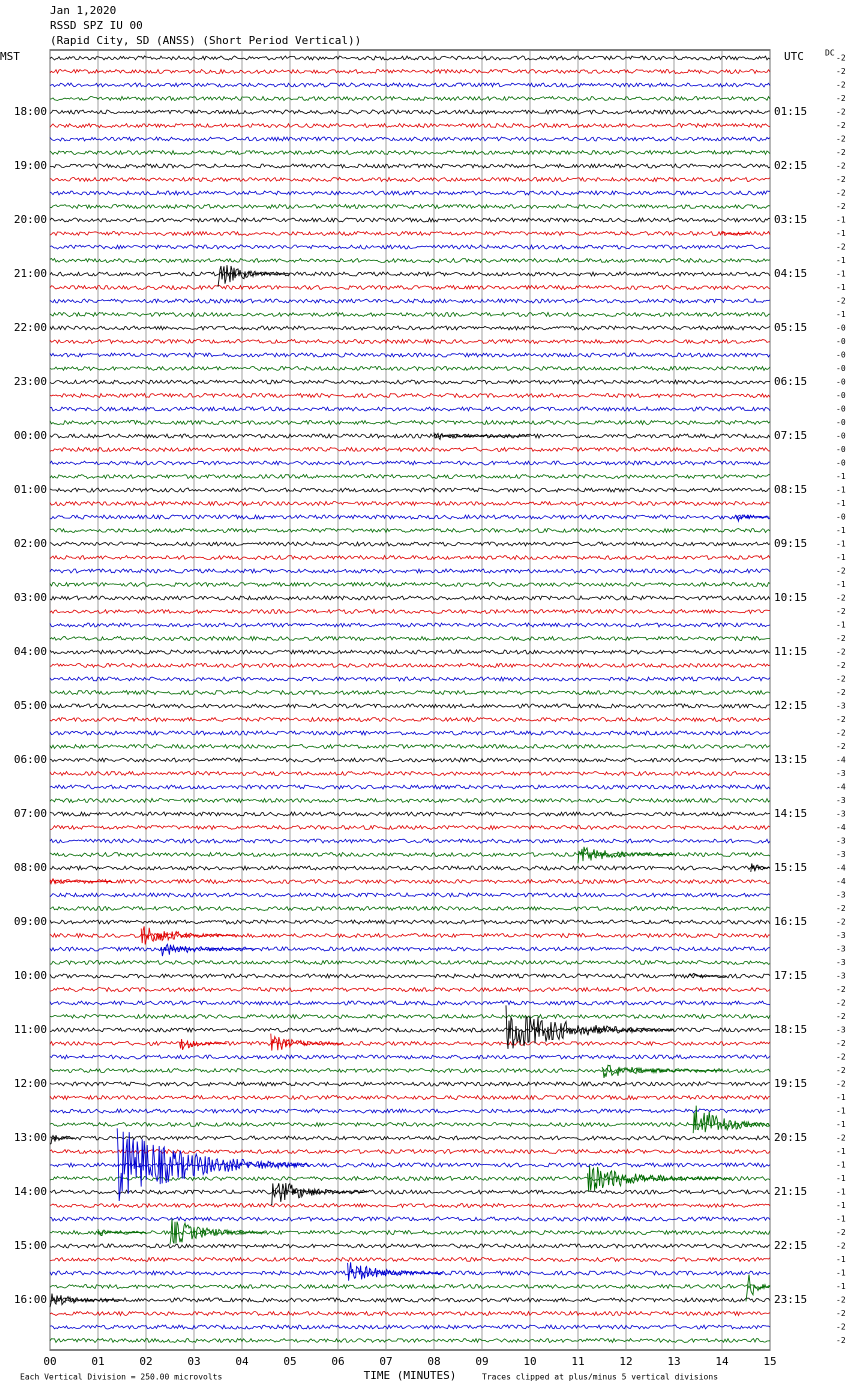 This screenshot has height=1394, width=850. Describe the element at coordinates (30, 1083) in the screenshot. I see `left-time-label: 12:00` at that location.